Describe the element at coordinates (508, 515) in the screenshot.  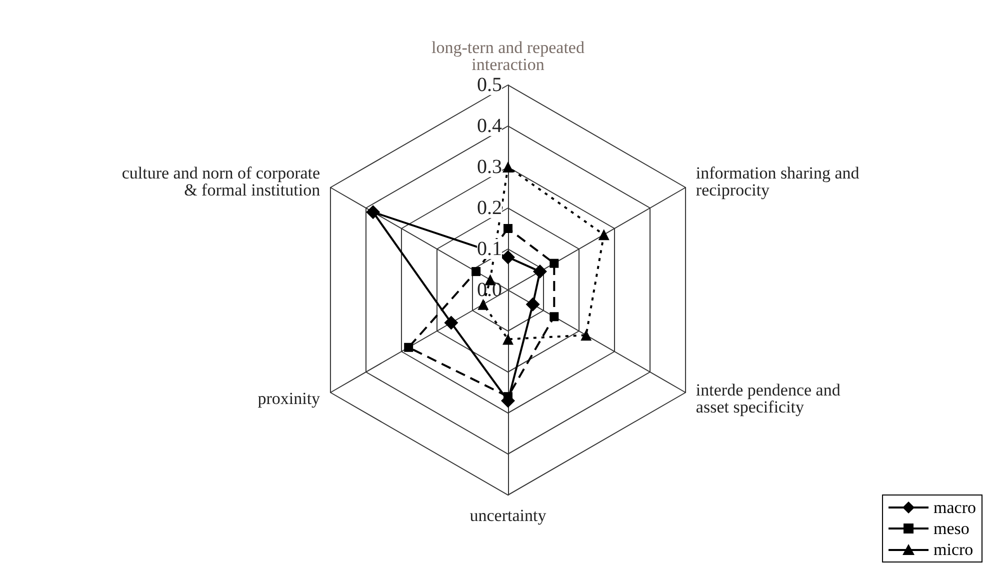
I see `spoke-label: uncertainty` at that location.